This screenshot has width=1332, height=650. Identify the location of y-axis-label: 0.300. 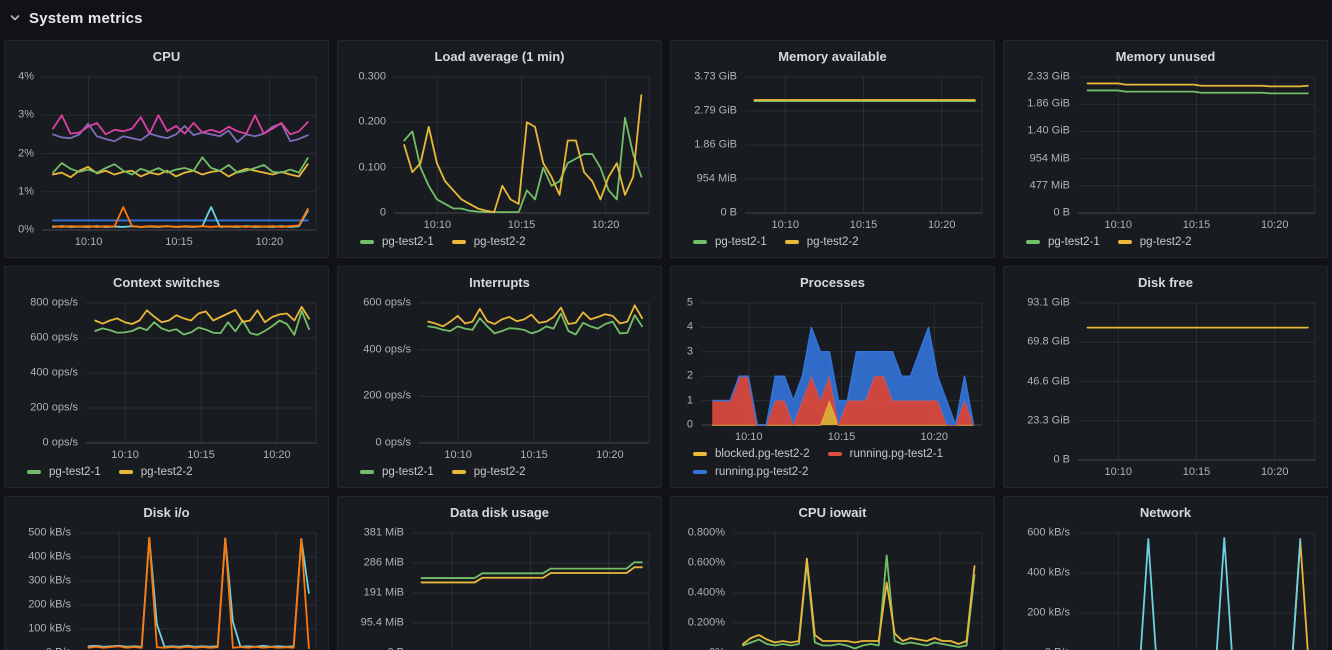
(372, 76).